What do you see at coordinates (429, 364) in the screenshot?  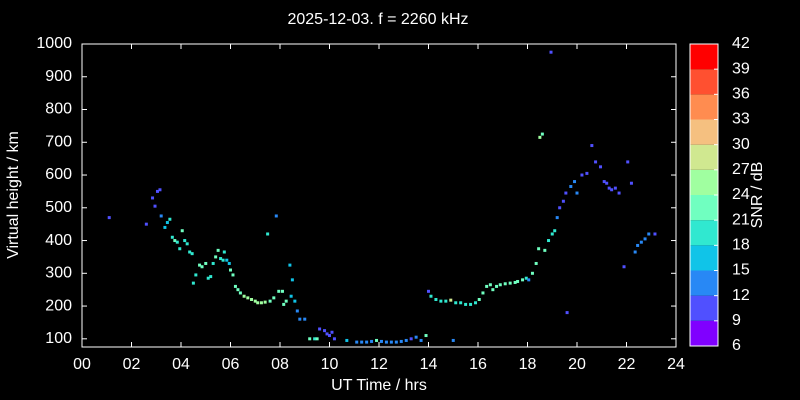 I see `x-tick-label: 14` at bounding box center [429, 364].